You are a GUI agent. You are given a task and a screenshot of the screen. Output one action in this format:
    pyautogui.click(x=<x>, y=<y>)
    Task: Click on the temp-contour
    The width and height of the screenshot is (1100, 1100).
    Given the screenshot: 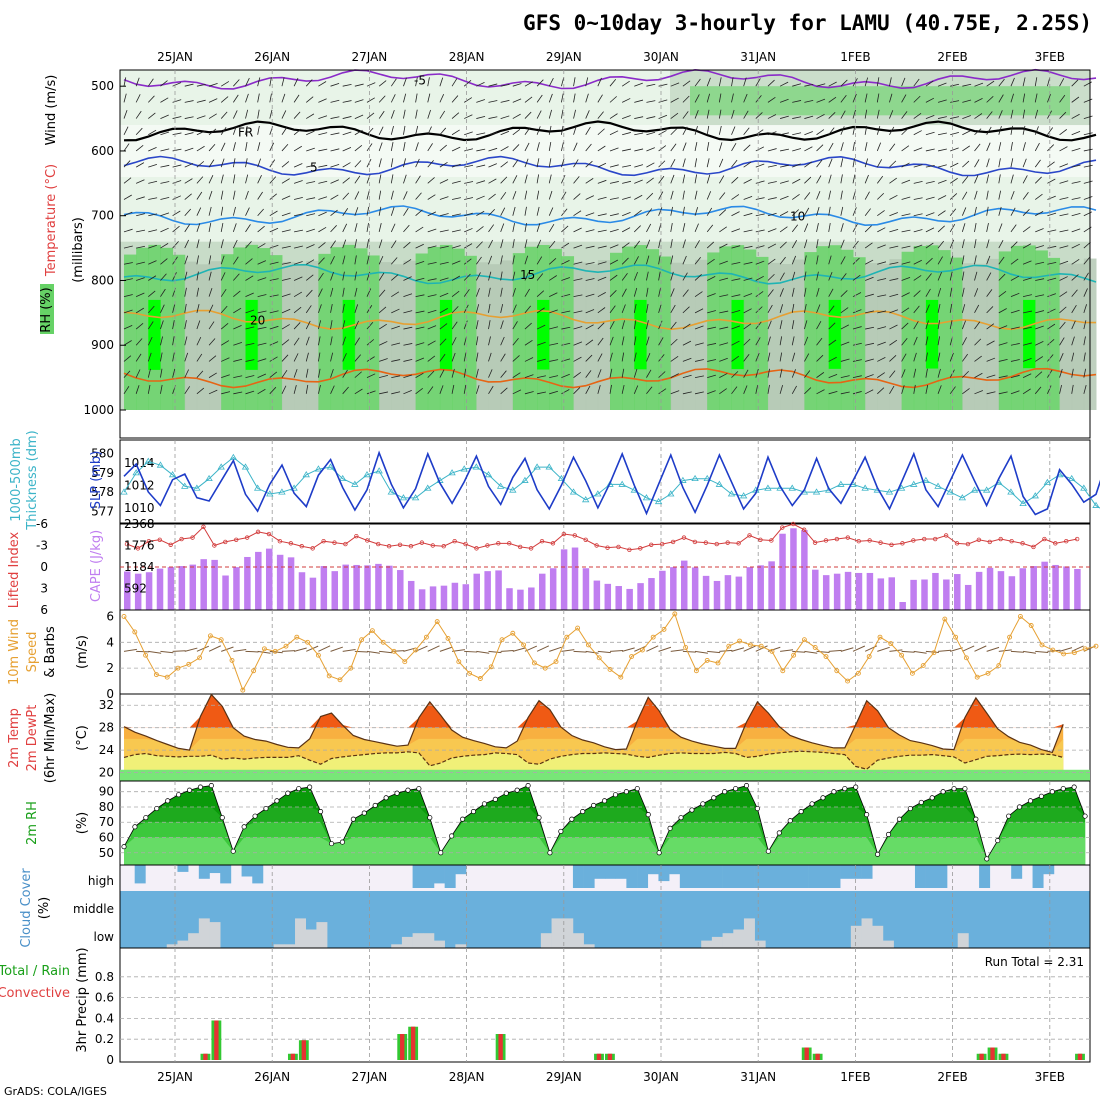 What is the action you would take?
    pyautogui.click(x=610, y=79)
    